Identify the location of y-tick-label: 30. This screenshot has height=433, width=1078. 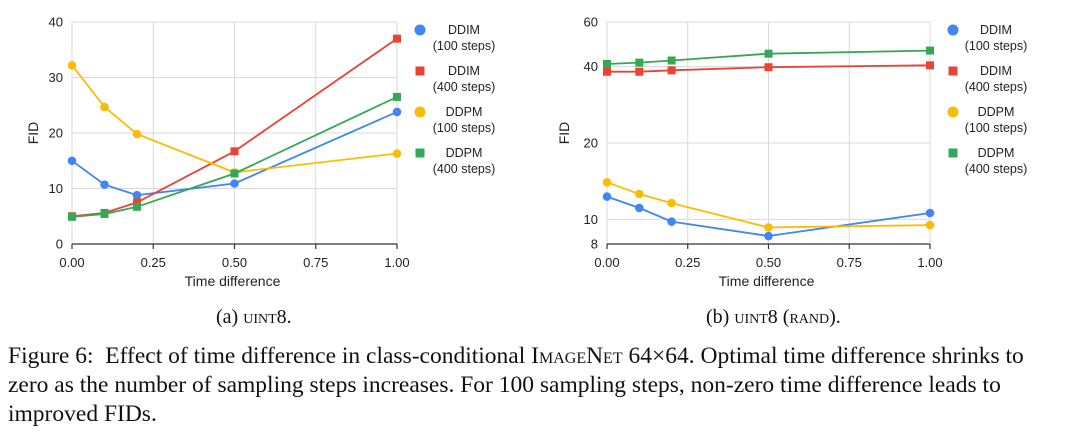
(56, 77).